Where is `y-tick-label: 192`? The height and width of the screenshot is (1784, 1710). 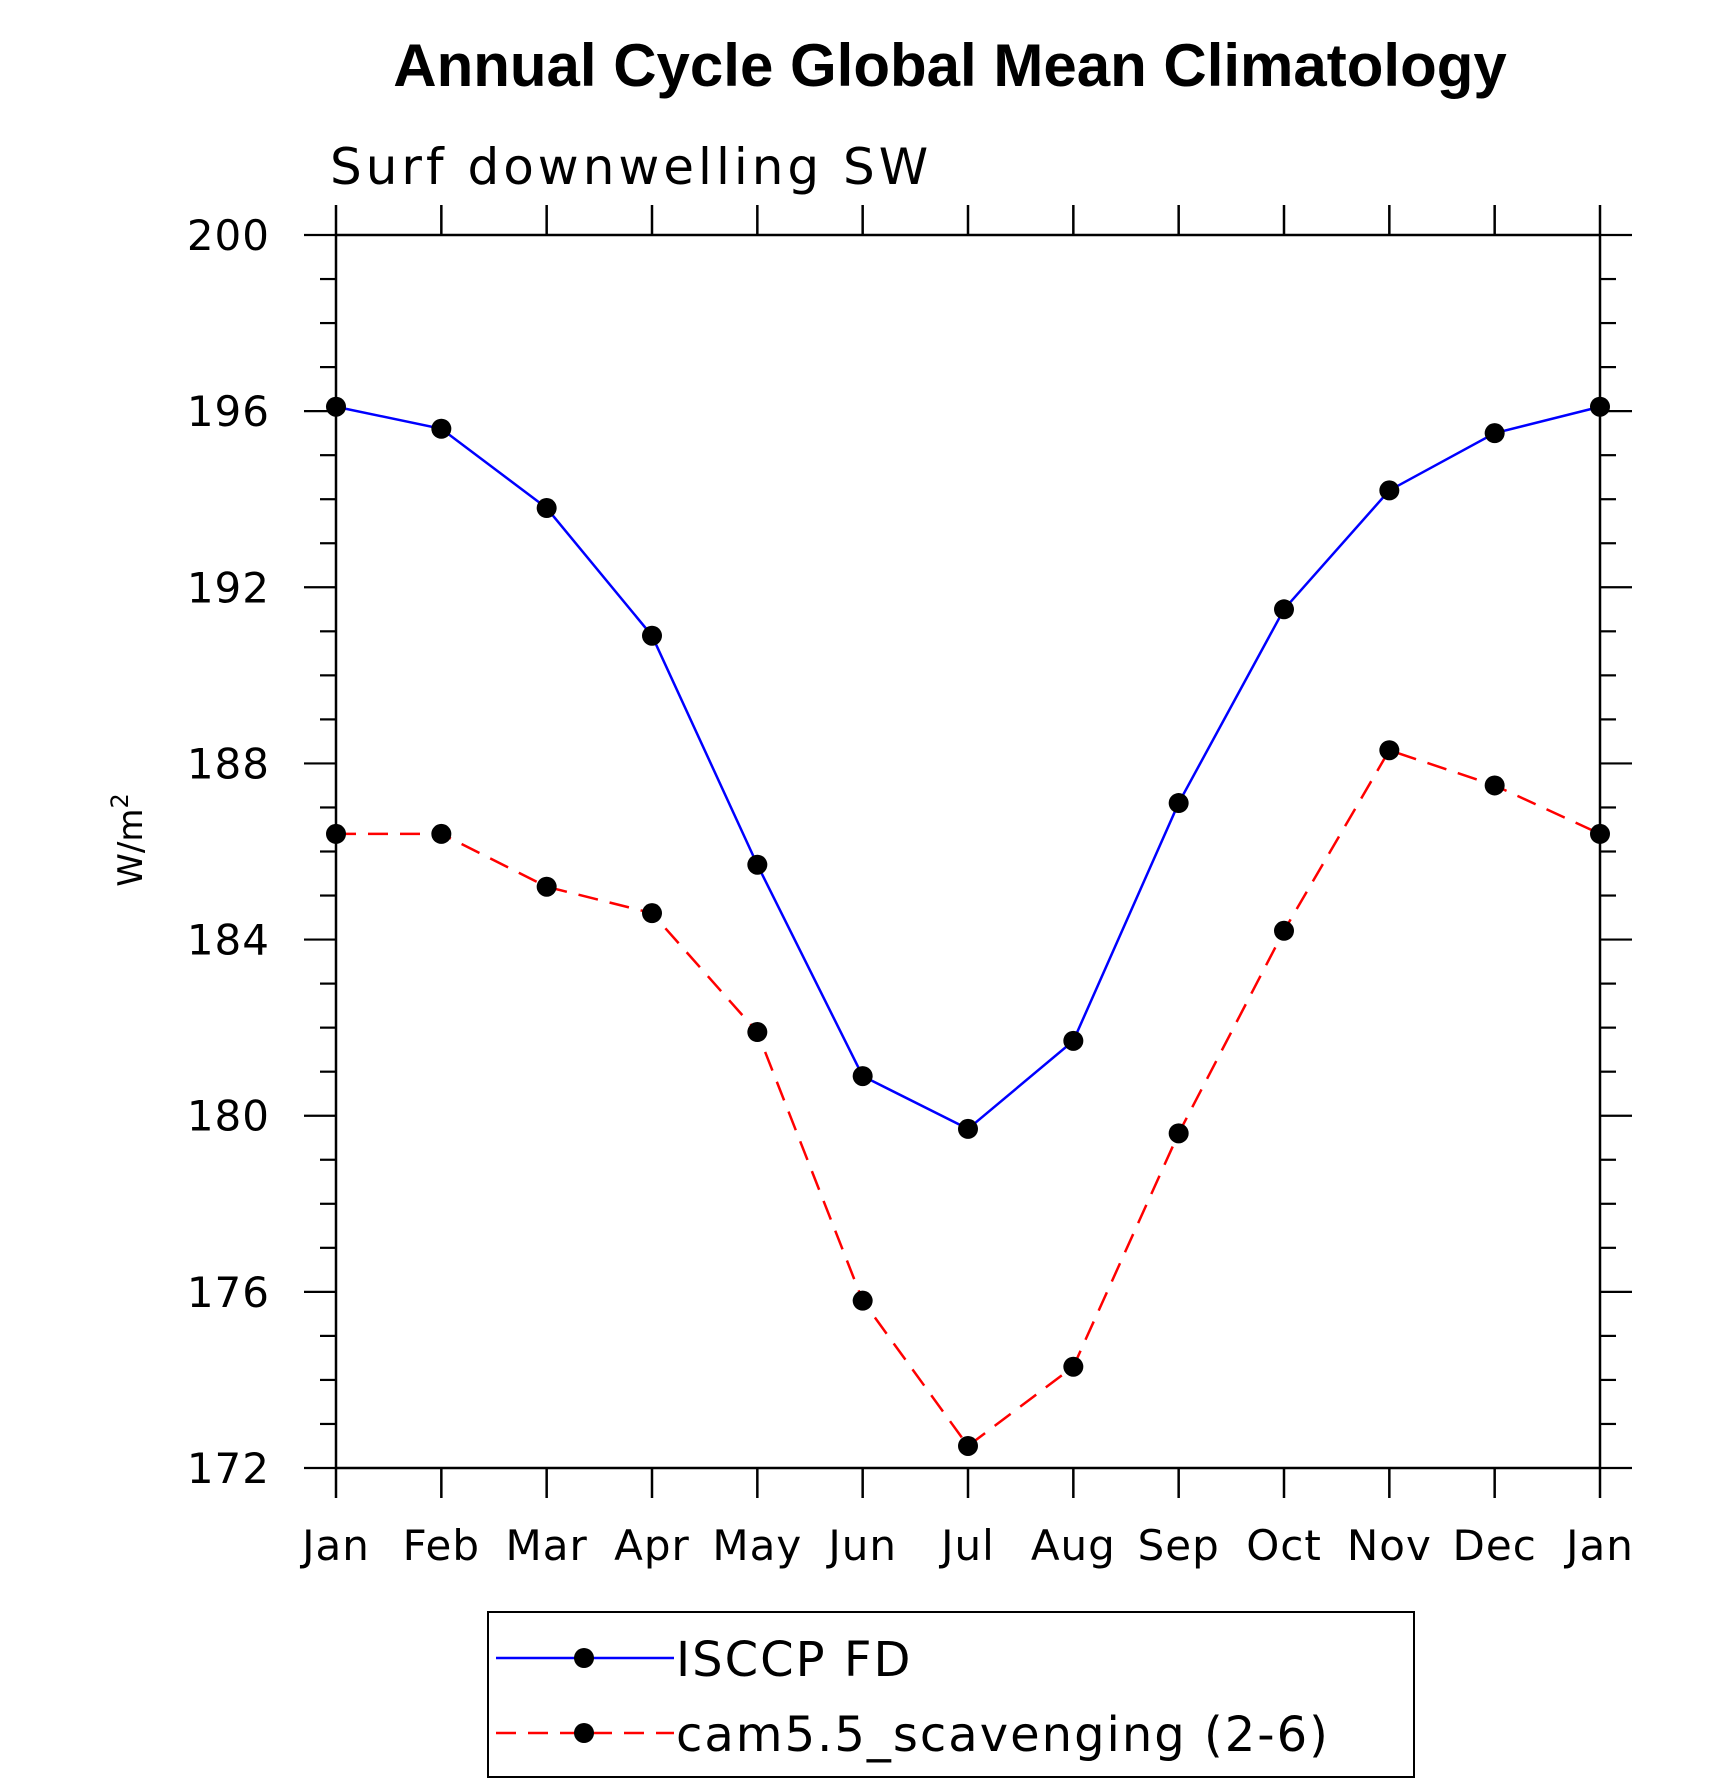
y-tick-label: 192 is located at coordinates (228, 587).